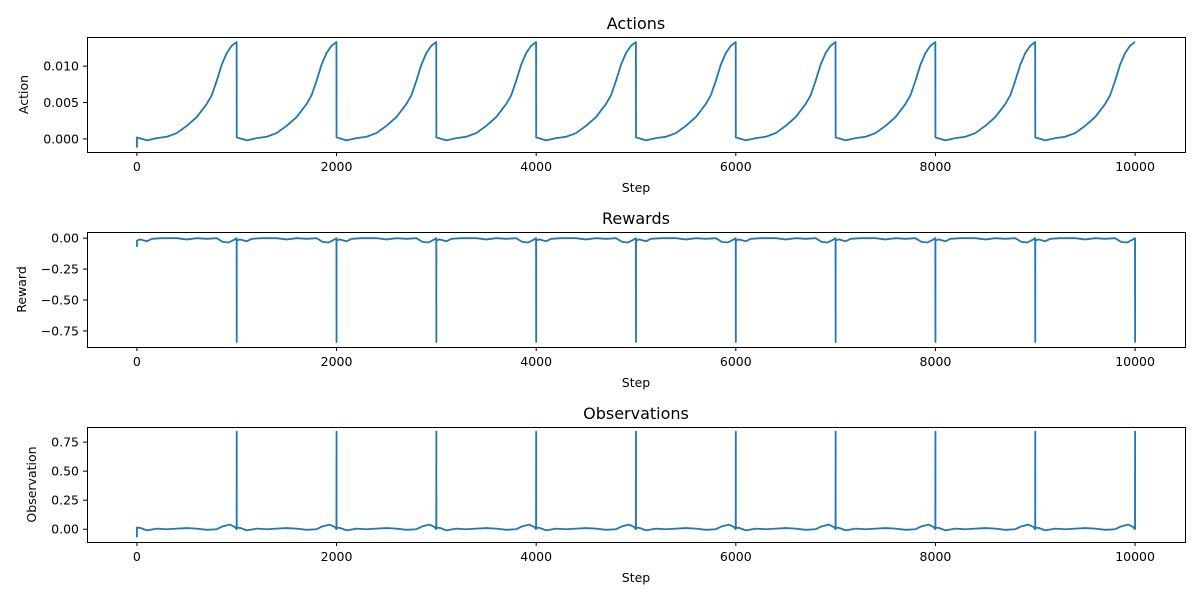 Image resolution: width=1200 pixels, height=600 pixels. Describe the element at coordinates (61, 138) in the screenshot. I see `y-tick-label: 0.000` at that location.